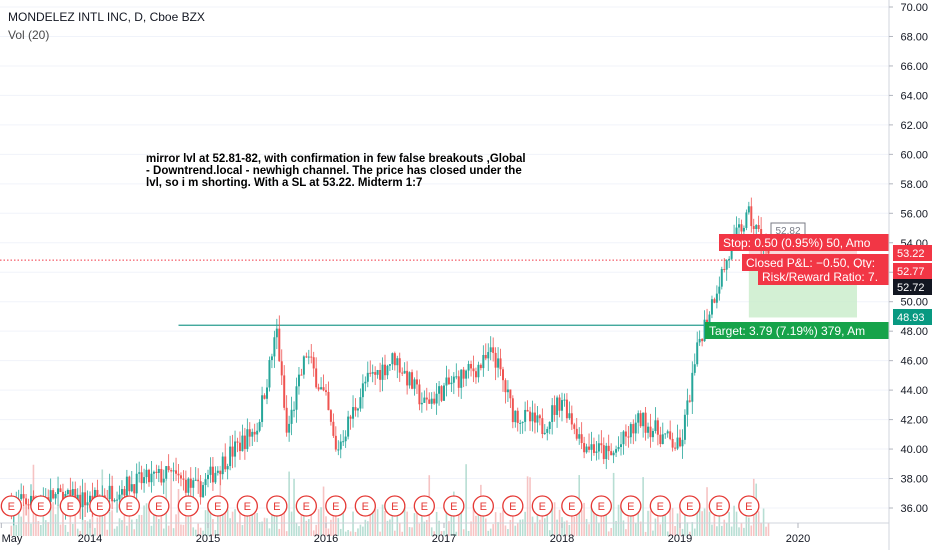 The height and width of the screenshot is (550, 932). Describe the element at coordinates (914, 126) in the screenshot. I see `price-tick-label: 62.00` at that location.